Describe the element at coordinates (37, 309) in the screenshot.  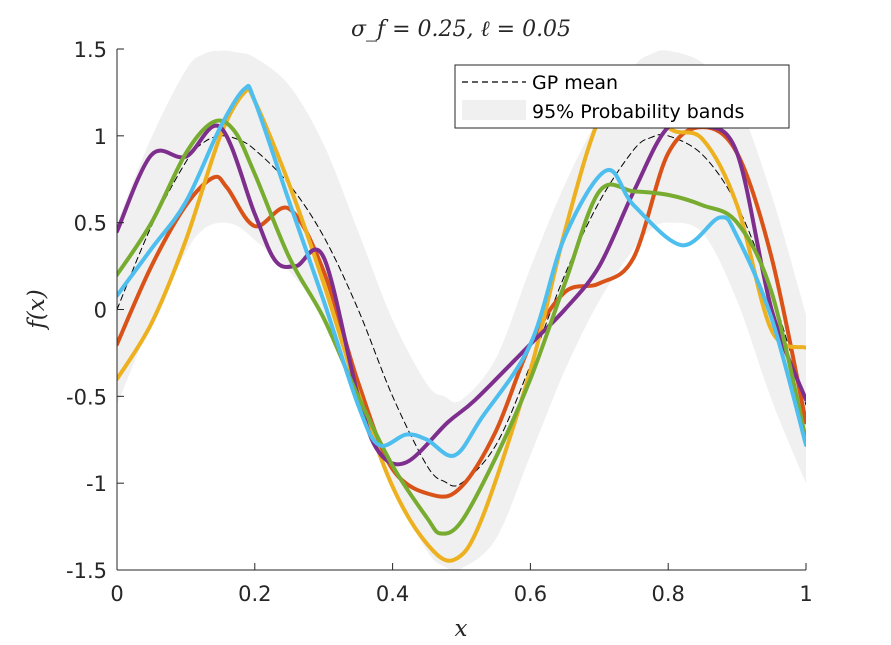
I see `y-axis-label: f(x)` at that location.